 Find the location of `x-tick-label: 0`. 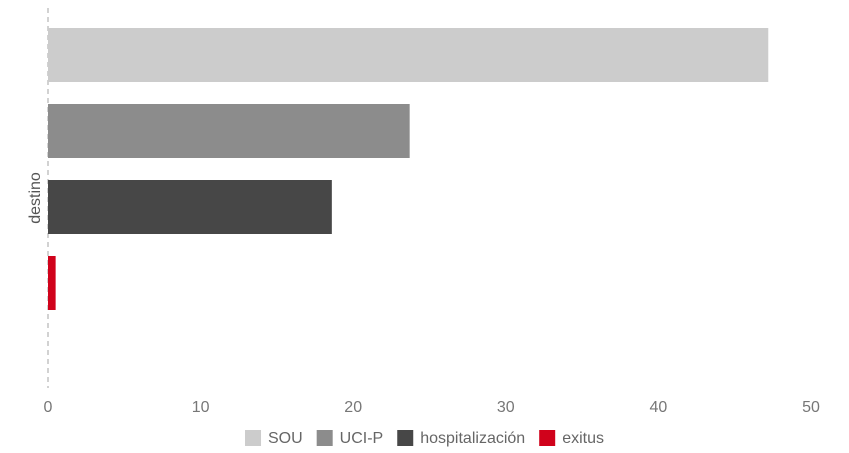

x-tick-label: 0 is located at coordinates (48, 407).